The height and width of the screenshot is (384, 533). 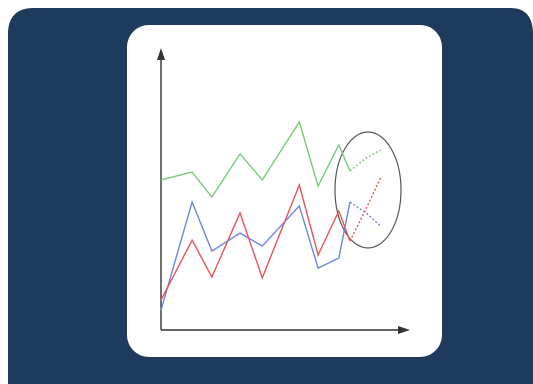 What do you see at coordinates (368, 190) in the screenshot?
I see `forecast-highlight` at bounding box center [368, 190].